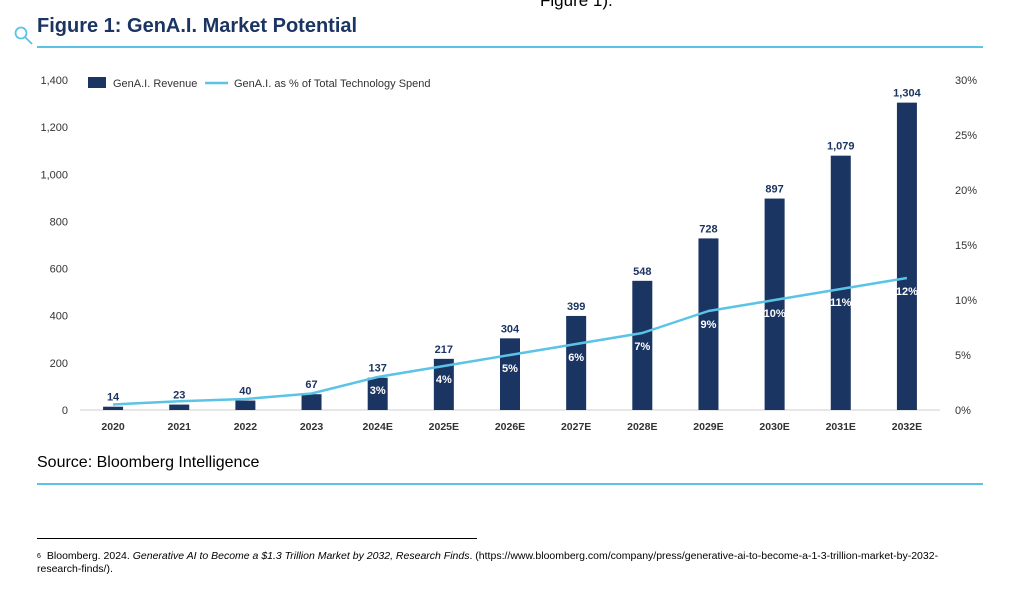 This screenshot has height=589, width=1024. What do you see at coordinates (89, 556) in the screenshot?
I see `footnote-text: Bloomberg. 2024.` at bounding box center [89, 556].